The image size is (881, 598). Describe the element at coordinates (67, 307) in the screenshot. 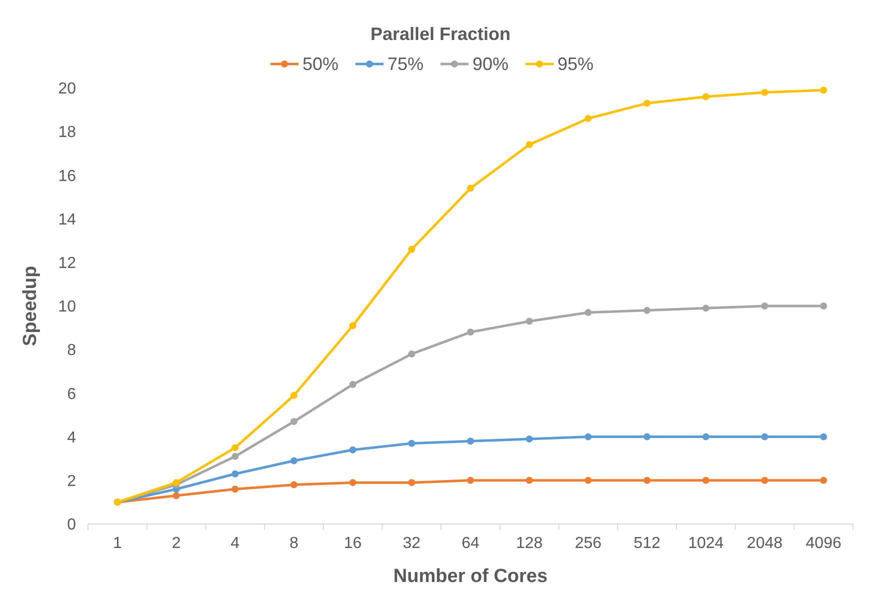

I see `y-tick-label: 10` at that location.